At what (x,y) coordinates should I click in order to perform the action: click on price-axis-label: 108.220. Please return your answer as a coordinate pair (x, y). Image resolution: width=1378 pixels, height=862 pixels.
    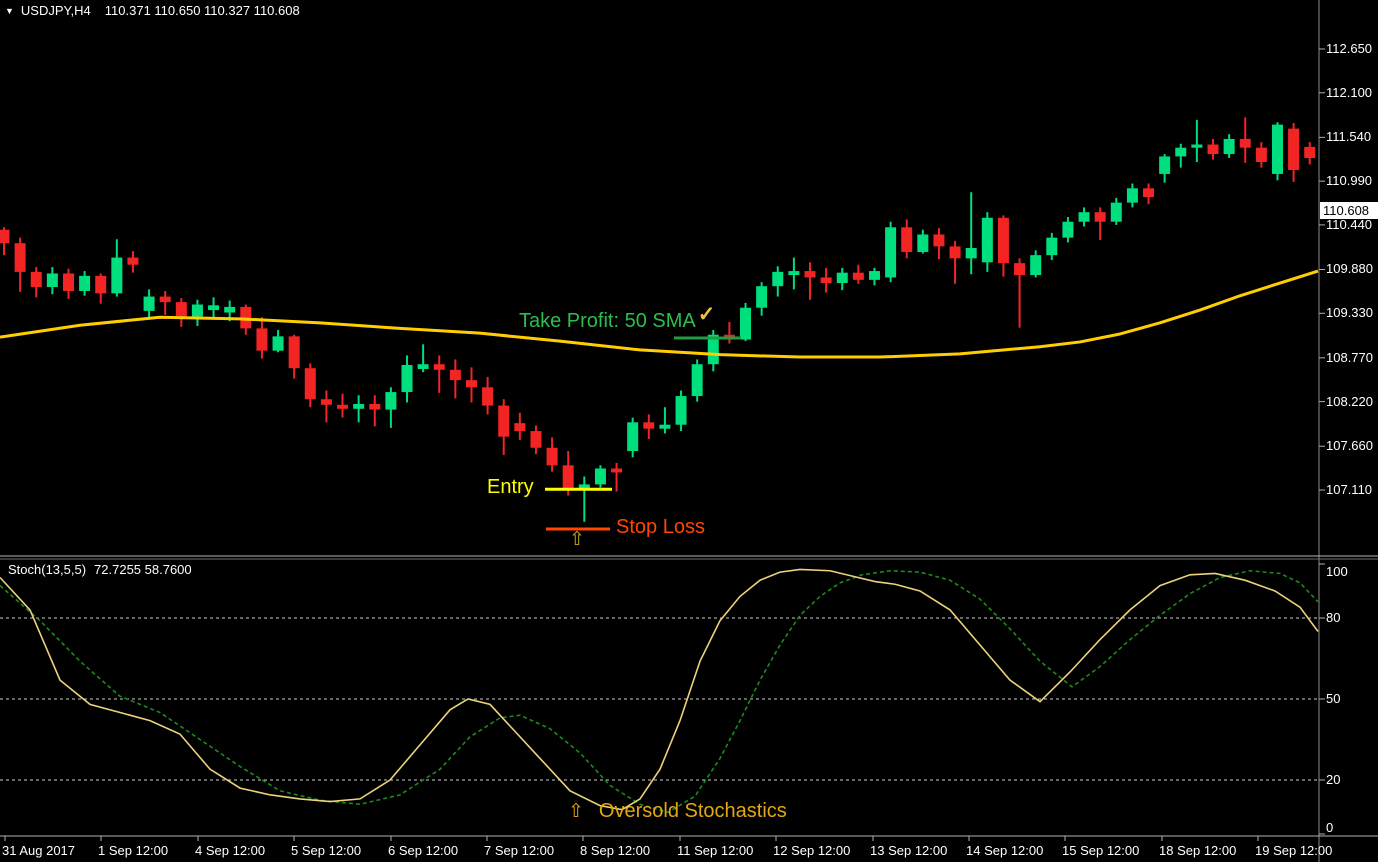
    Looking at the image, I should click on (1349, 401).